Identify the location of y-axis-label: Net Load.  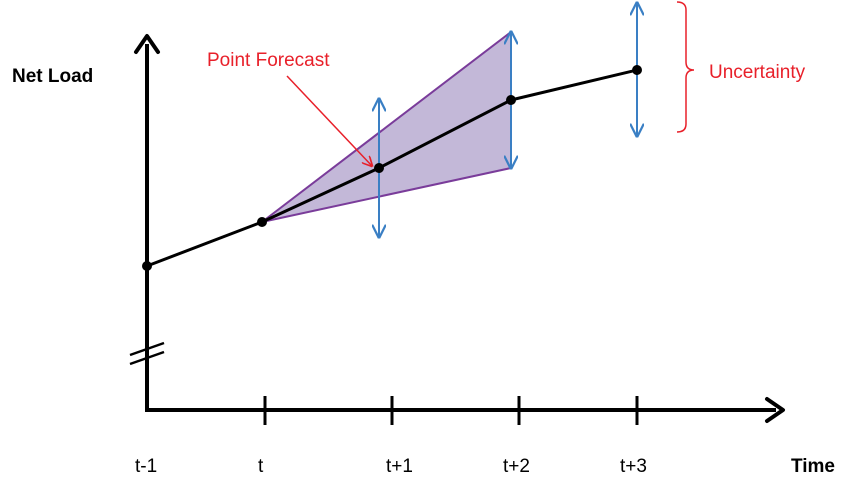
(52, 76).